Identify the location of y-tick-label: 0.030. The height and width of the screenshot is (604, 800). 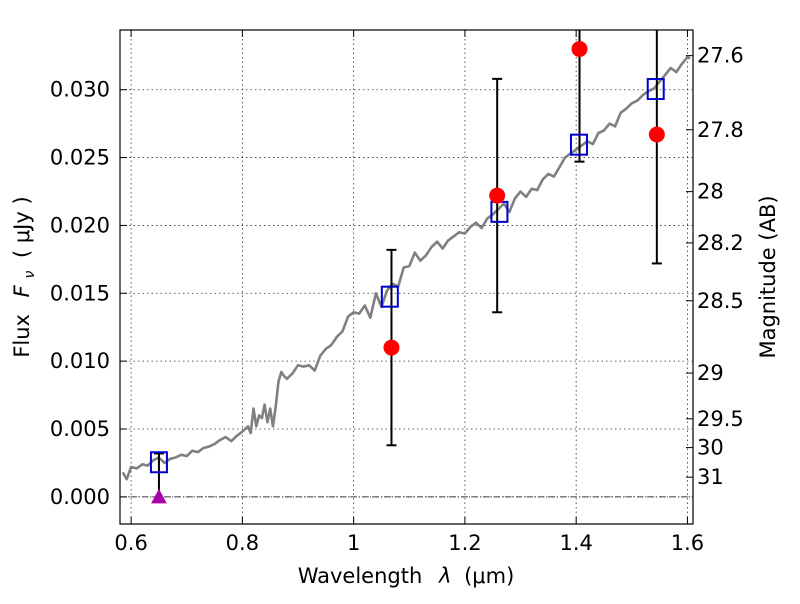
(80, 90).